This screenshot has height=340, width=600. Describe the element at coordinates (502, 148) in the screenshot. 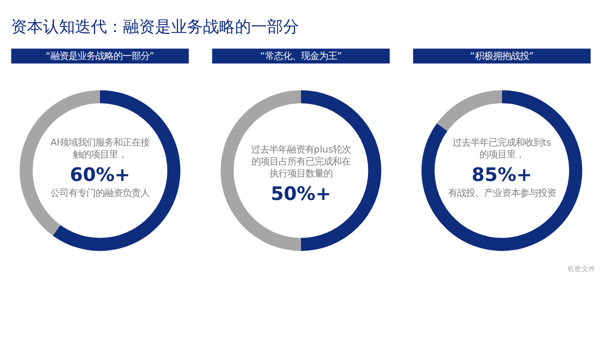

I see `text: 过去半年已完成和收到ts的项目里，` at that location.